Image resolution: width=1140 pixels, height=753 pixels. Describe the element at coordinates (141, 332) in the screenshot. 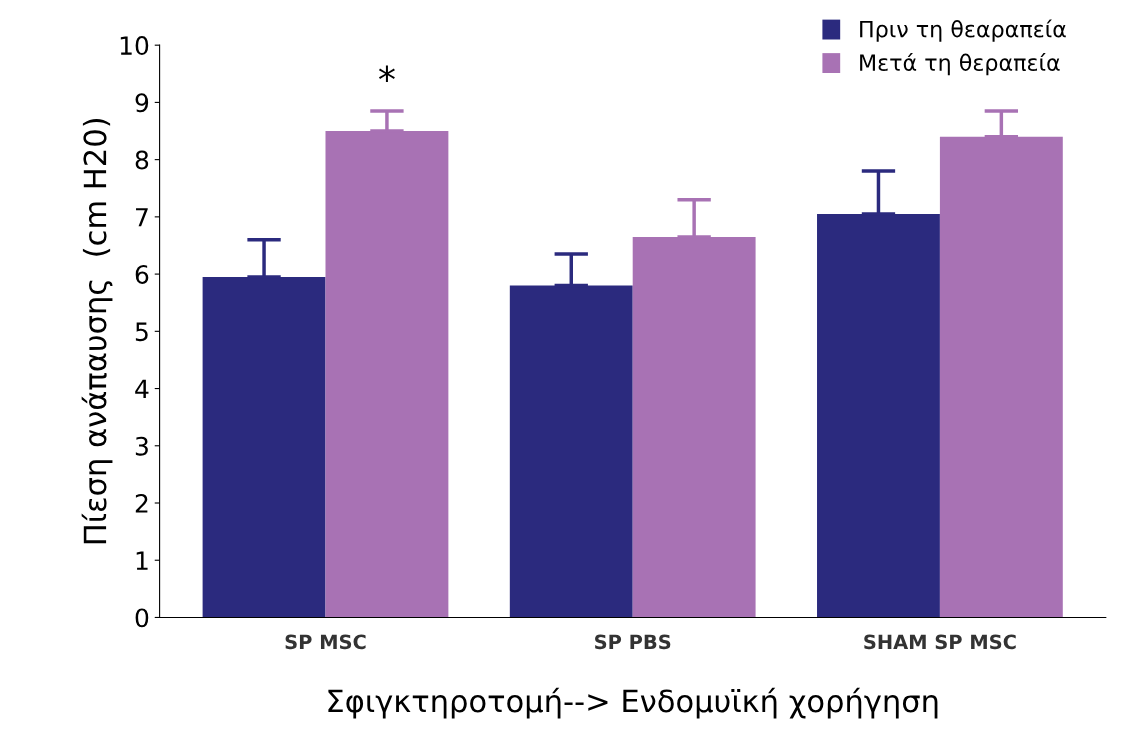

I see `y-tick-label: 5` at that location.